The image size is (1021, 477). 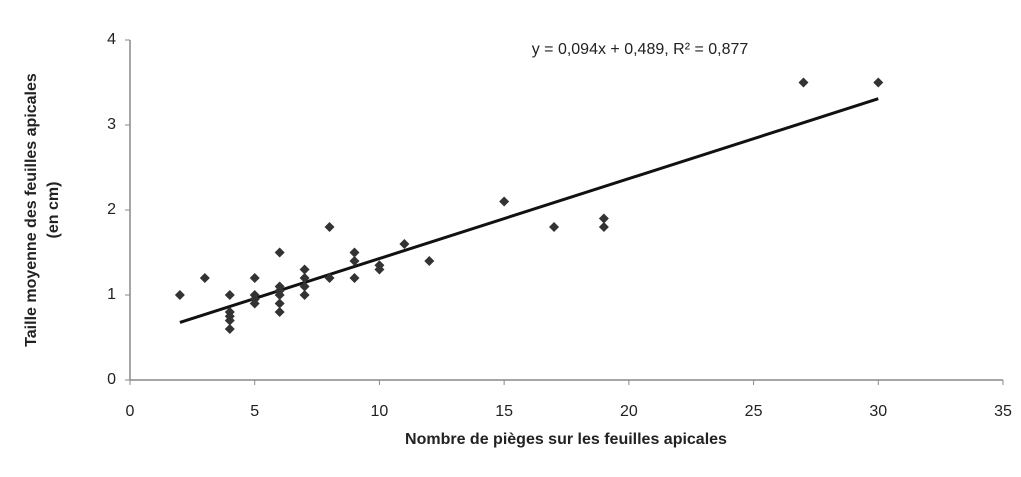 I want to click on x-tick-label: 10, so click(x=380, y=411).